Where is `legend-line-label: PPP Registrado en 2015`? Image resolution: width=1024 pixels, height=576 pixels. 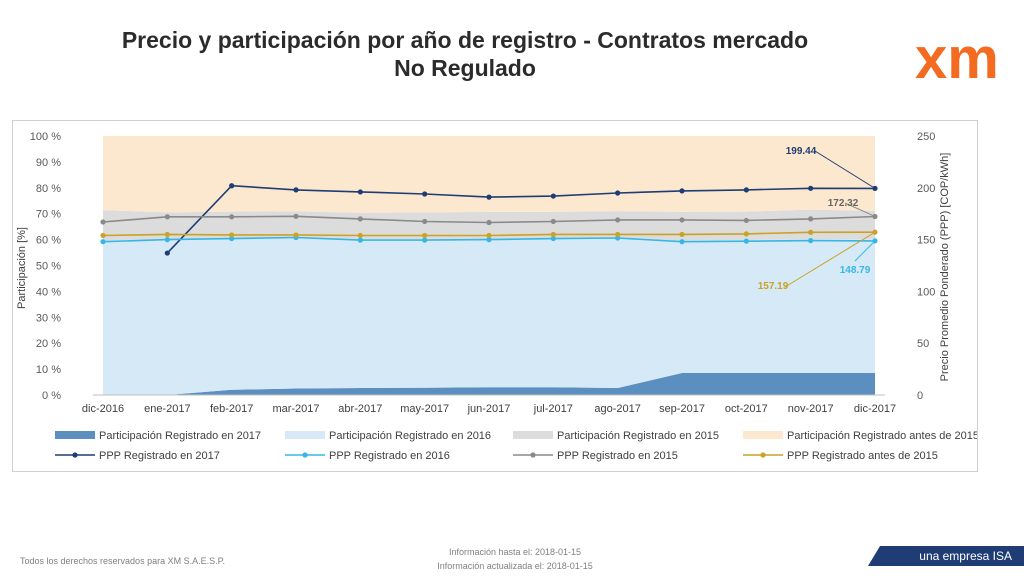 legend-line-label: PPP Registrado en 2015 is located at coordinates (617, 456).